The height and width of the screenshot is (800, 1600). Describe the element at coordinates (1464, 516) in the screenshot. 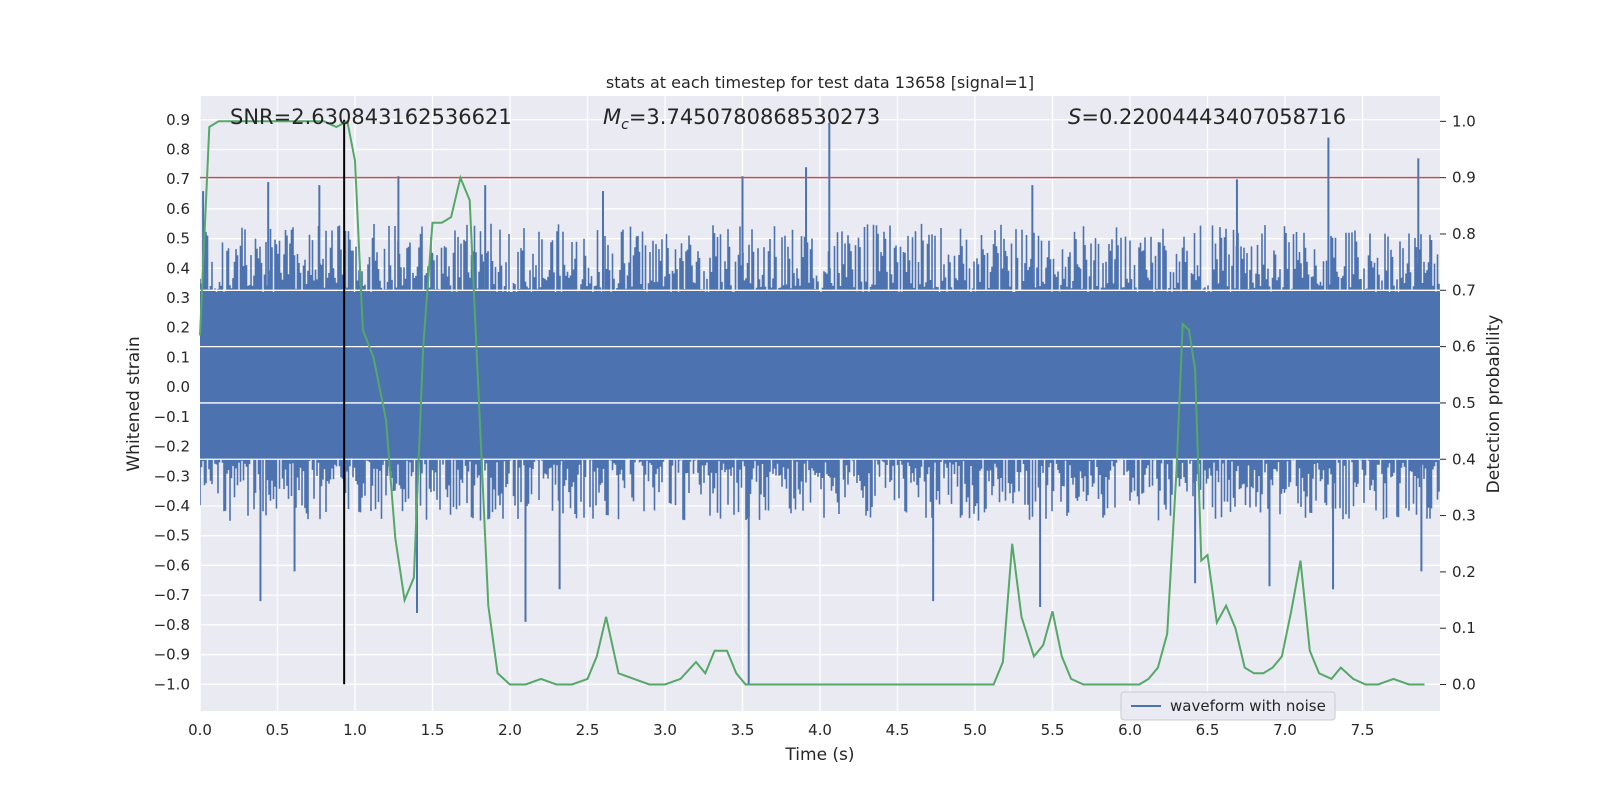

I see `right-tick-label: 0.3` at that location.